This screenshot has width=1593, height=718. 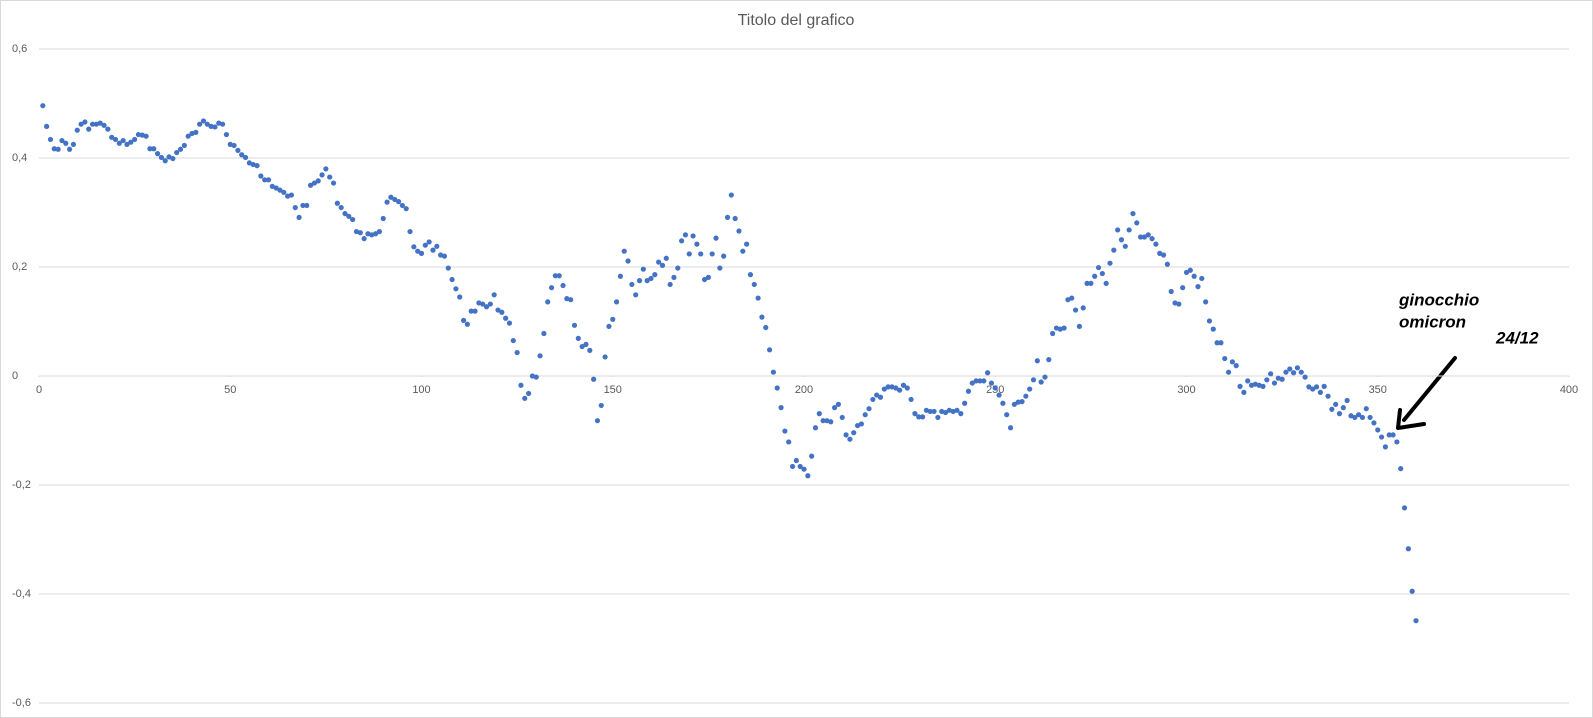 What do you see at coordinates (796, 20) in the screenshot?
I see `chart-title: Titolo del grafico` at bounding box center [796, 20].